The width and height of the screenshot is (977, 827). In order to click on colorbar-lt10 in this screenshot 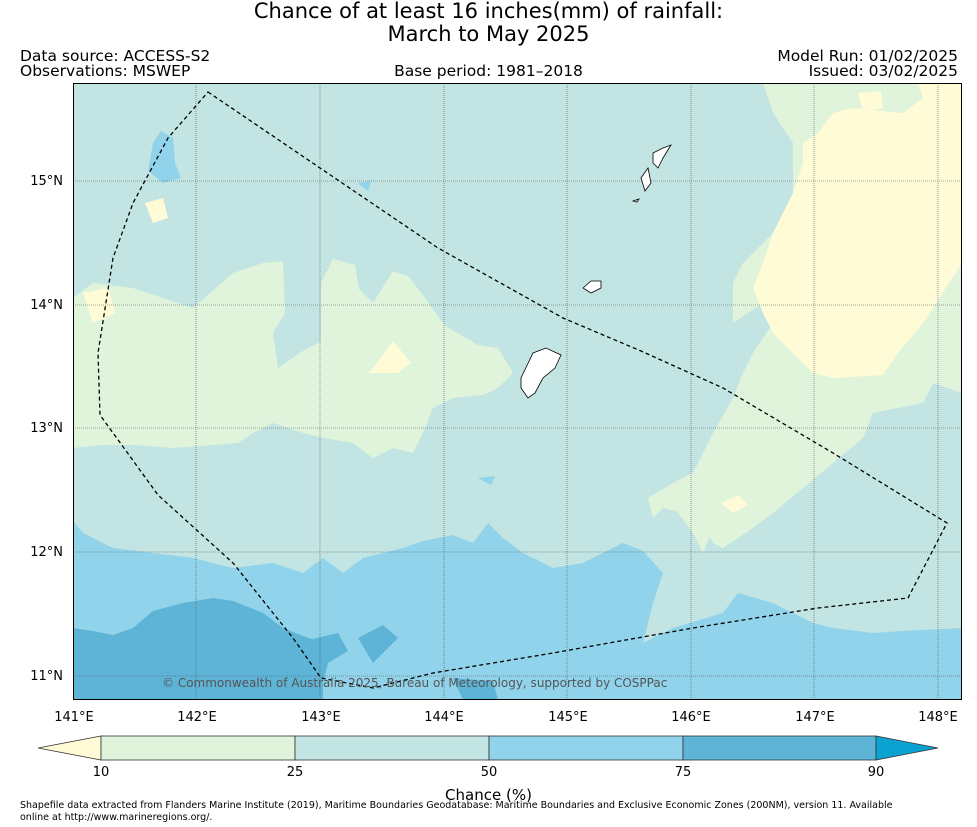, I will do `click(70, 748)`.